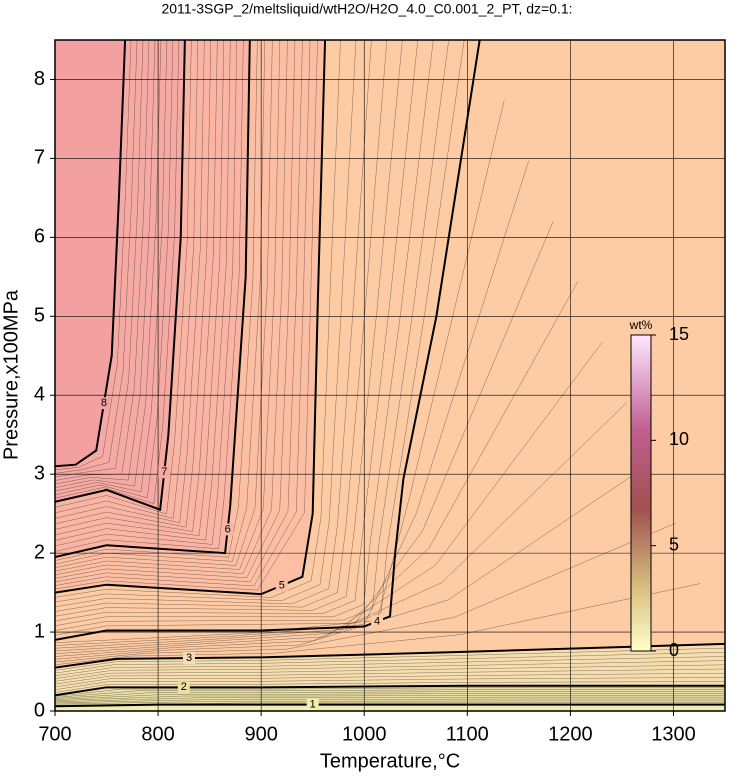  Describe the element at coordinates (157, 734) in the screenshot. I see `x-tick-label: 800` at that location.